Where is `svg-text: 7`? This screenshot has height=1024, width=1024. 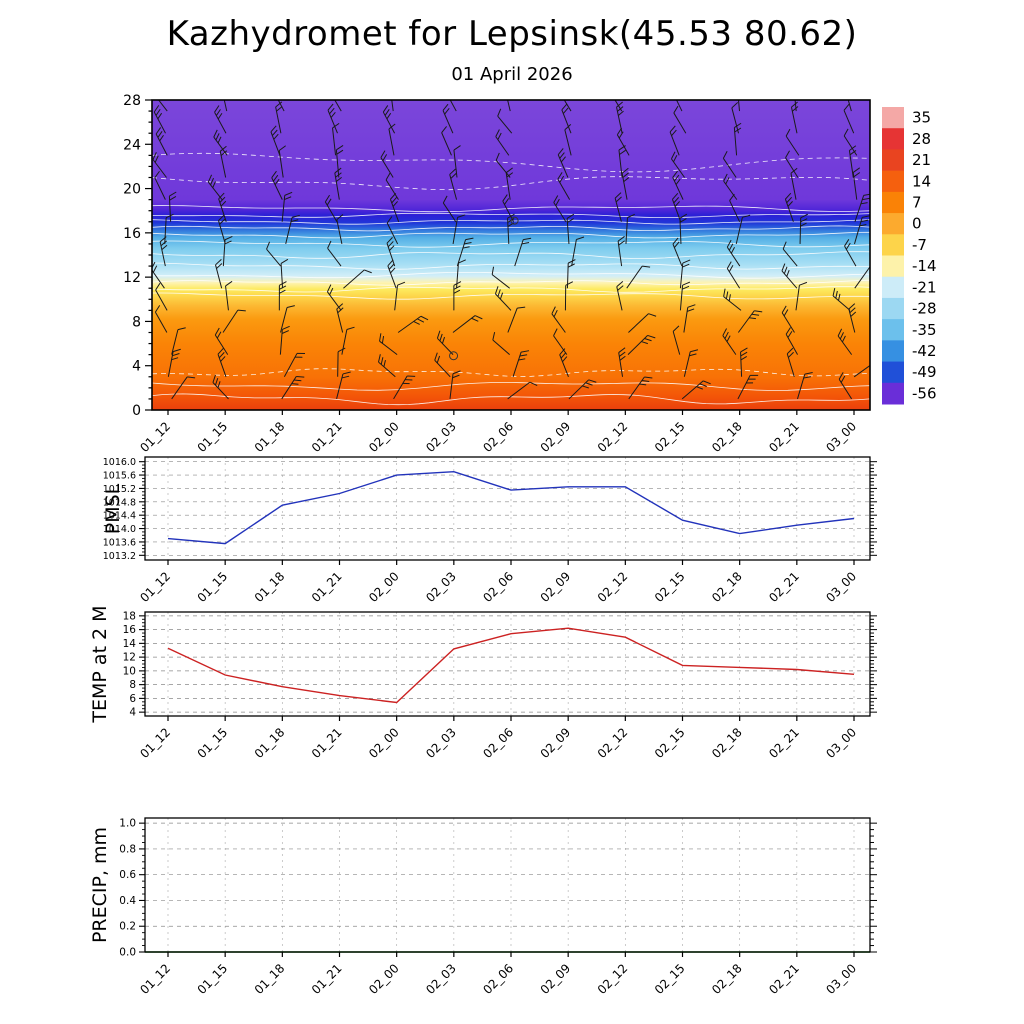
svg-text: 7 is located at coordinates (917, 202).